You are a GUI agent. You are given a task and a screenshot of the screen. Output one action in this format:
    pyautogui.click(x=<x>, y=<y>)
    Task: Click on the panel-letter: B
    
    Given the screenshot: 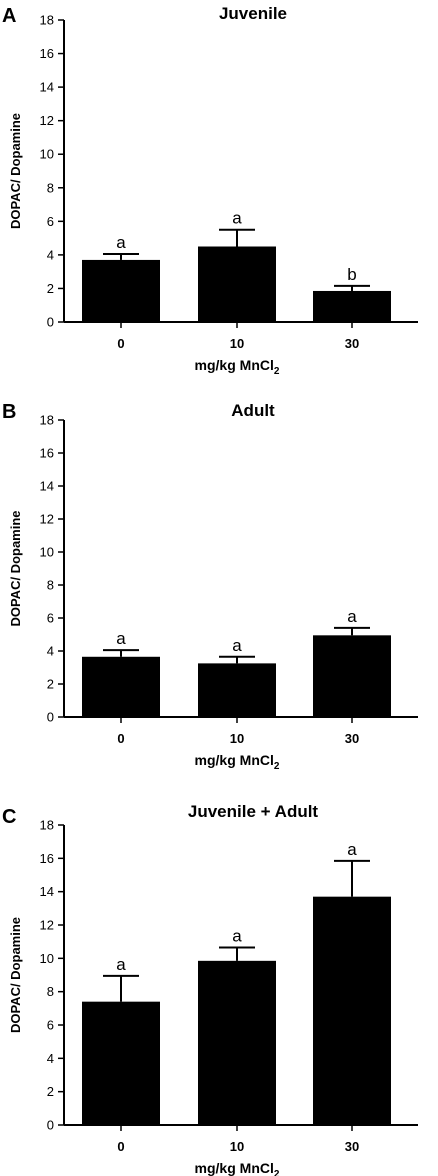 What is the action you would take?
    pyautogui.click(x=9, y=412)
    